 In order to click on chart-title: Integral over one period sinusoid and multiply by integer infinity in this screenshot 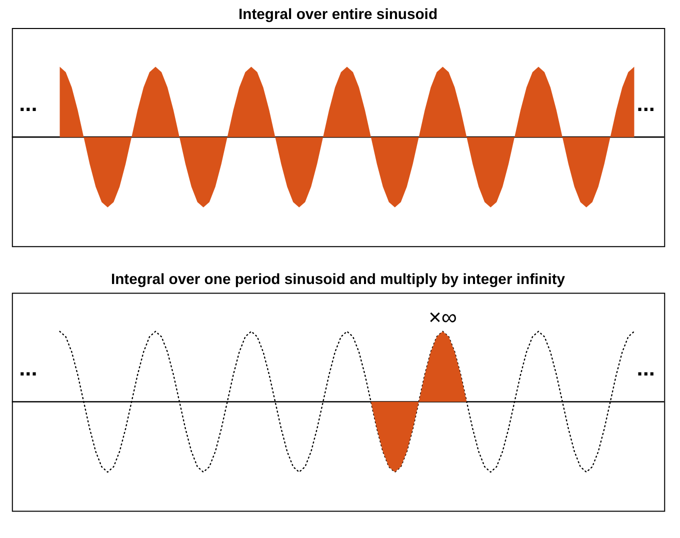, I will do `click(338, 280)`.